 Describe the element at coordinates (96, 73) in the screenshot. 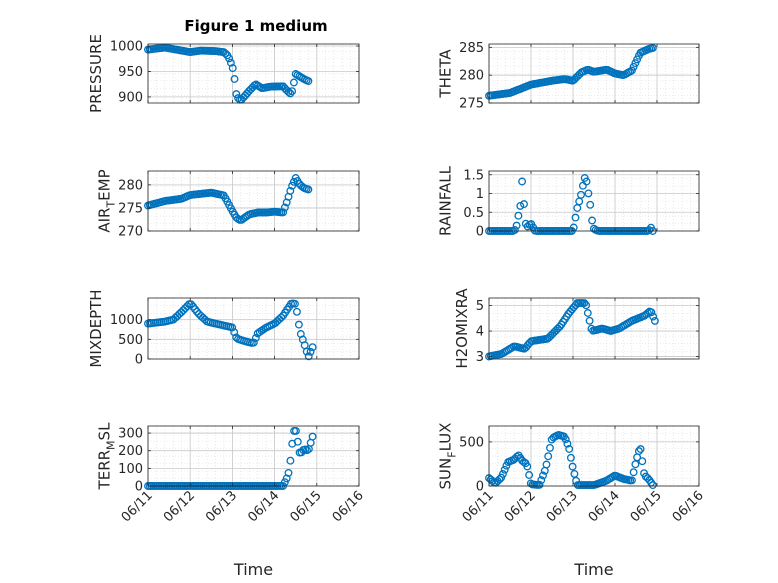

I see `y-axis-label: PRESSURE` at that location.